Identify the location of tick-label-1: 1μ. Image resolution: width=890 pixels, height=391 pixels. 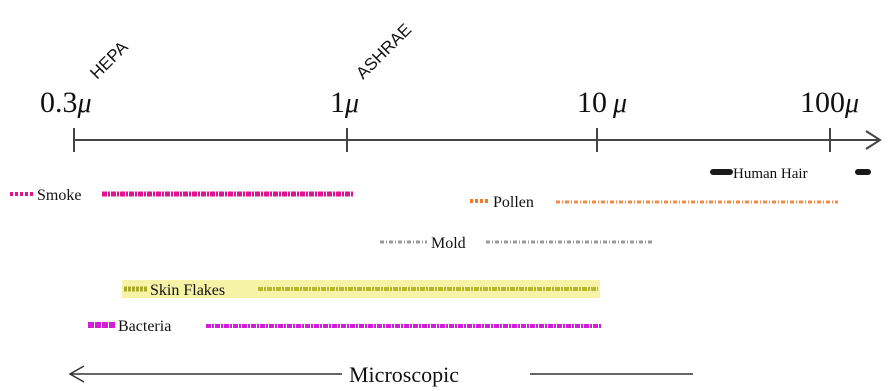
(344, 102).